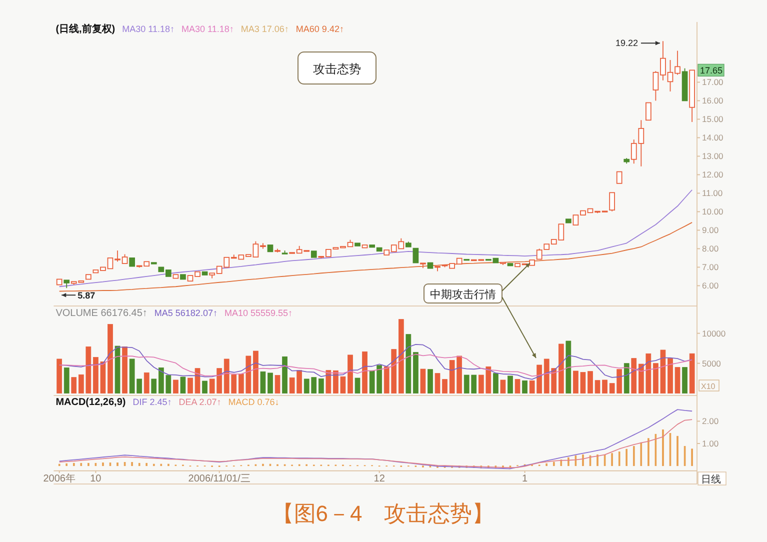 This screenshot has height=542, width=767. What do you see at coordinates (264, 29) in the screenshot?
I see `annotation: MA3 17.06↑` at bounding box center [264, 29].